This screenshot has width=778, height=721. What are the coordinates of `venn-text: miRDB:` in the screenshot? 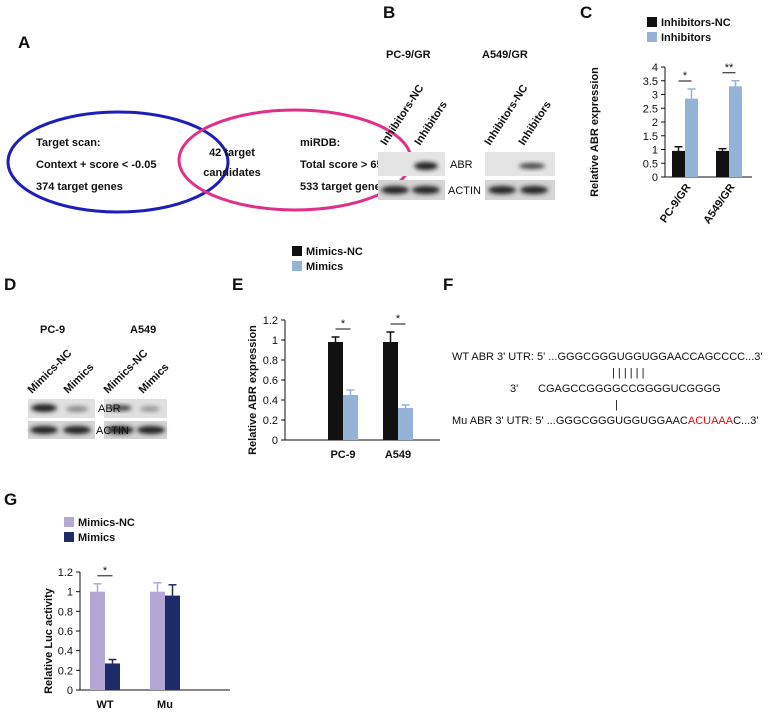 It's located at (320, 143).